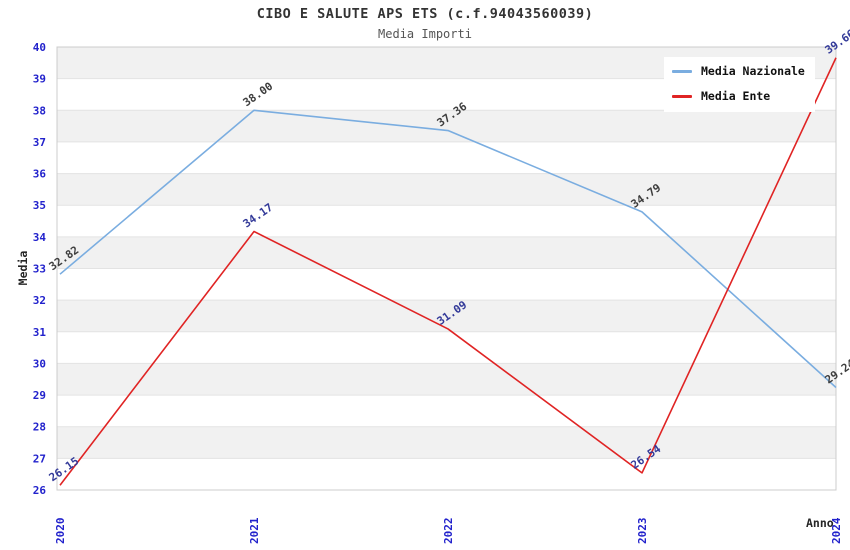 The height and width of the screenshot is (550, 850). I want to click on y-tick-label: 30, so click(39, 363).